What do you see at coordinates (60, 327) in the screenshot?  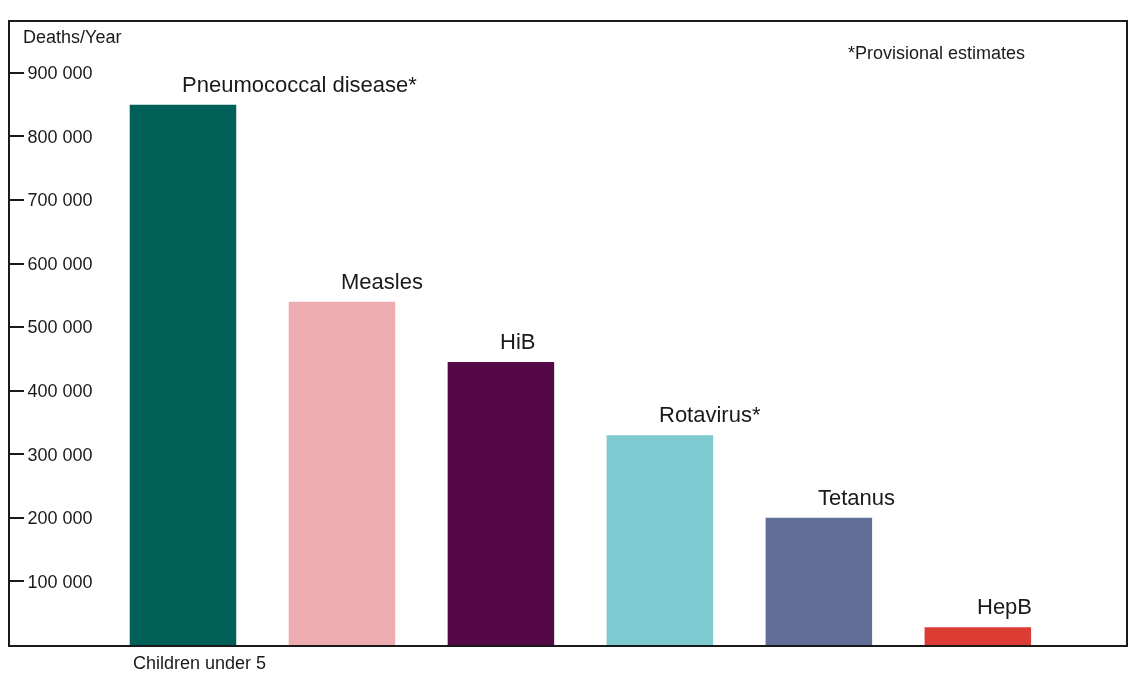 I see `y-tick-label: 500 000` at bounding box center [60, 327].